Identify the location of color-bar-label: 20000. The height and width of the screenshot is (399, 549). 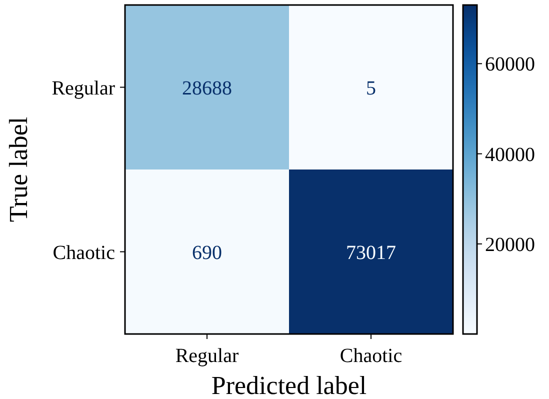
(510, 245).